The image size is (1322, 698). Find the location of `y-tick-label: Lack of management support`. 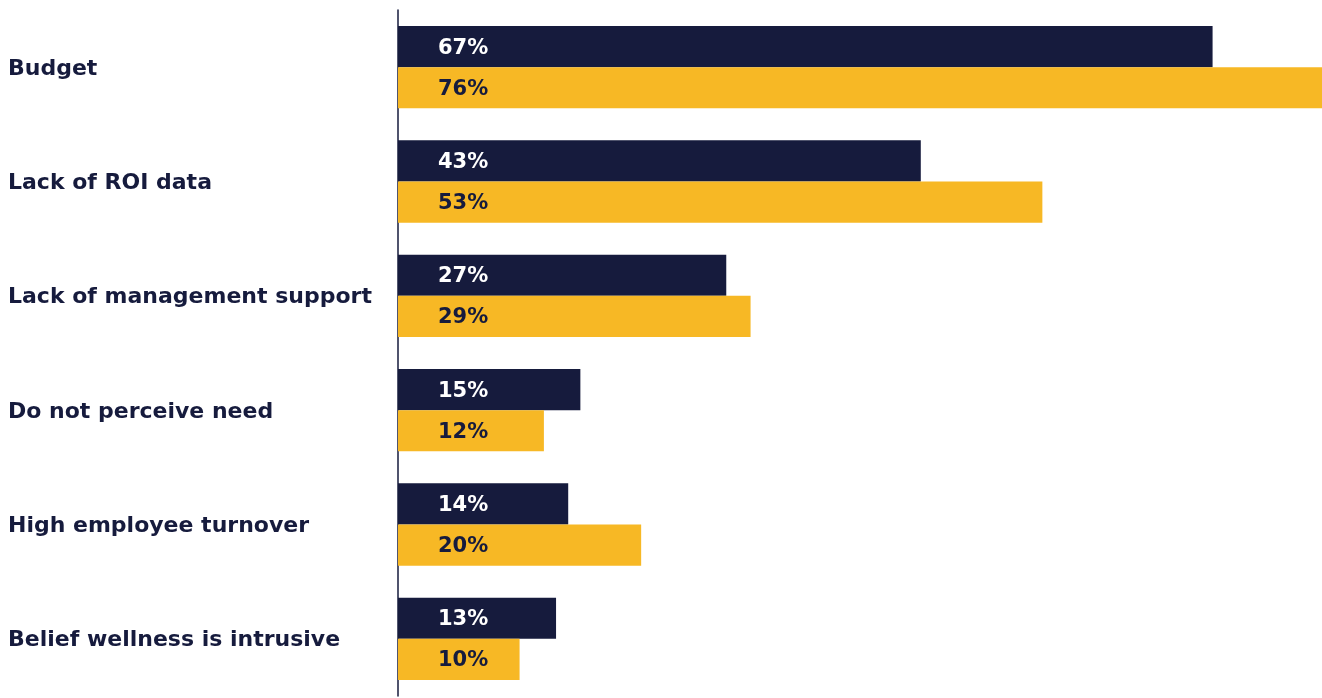

y-tick-label: Lack of management support is located at coordinates (190, 296).